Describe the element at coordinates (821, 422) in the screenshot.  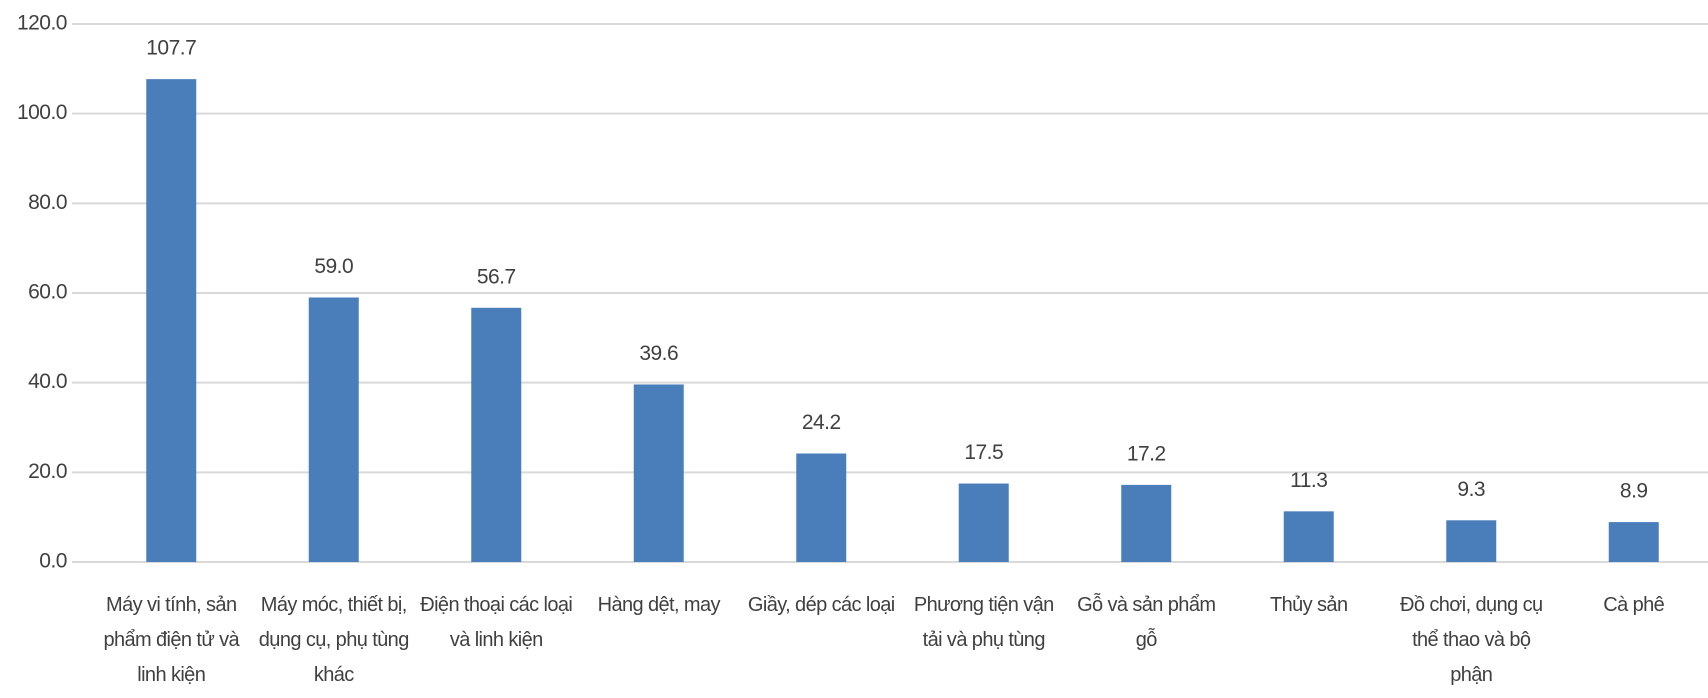
I see `data-label: 24.2` at that location.